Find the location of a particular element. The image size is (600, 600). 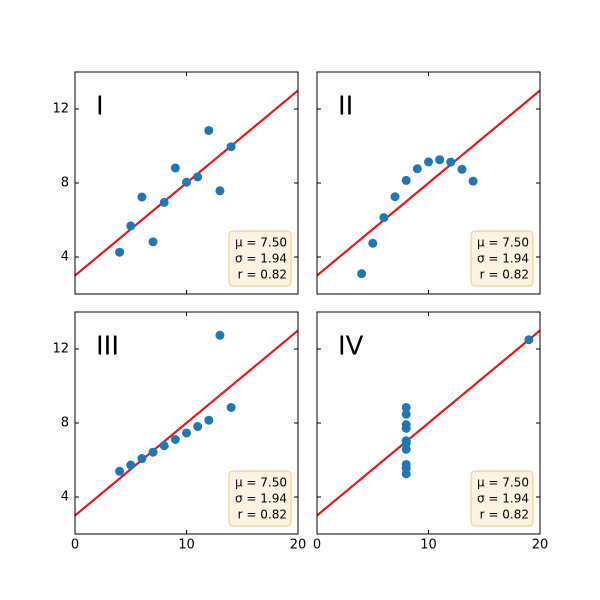

panel-title: I is located at coordinates (100, 107).